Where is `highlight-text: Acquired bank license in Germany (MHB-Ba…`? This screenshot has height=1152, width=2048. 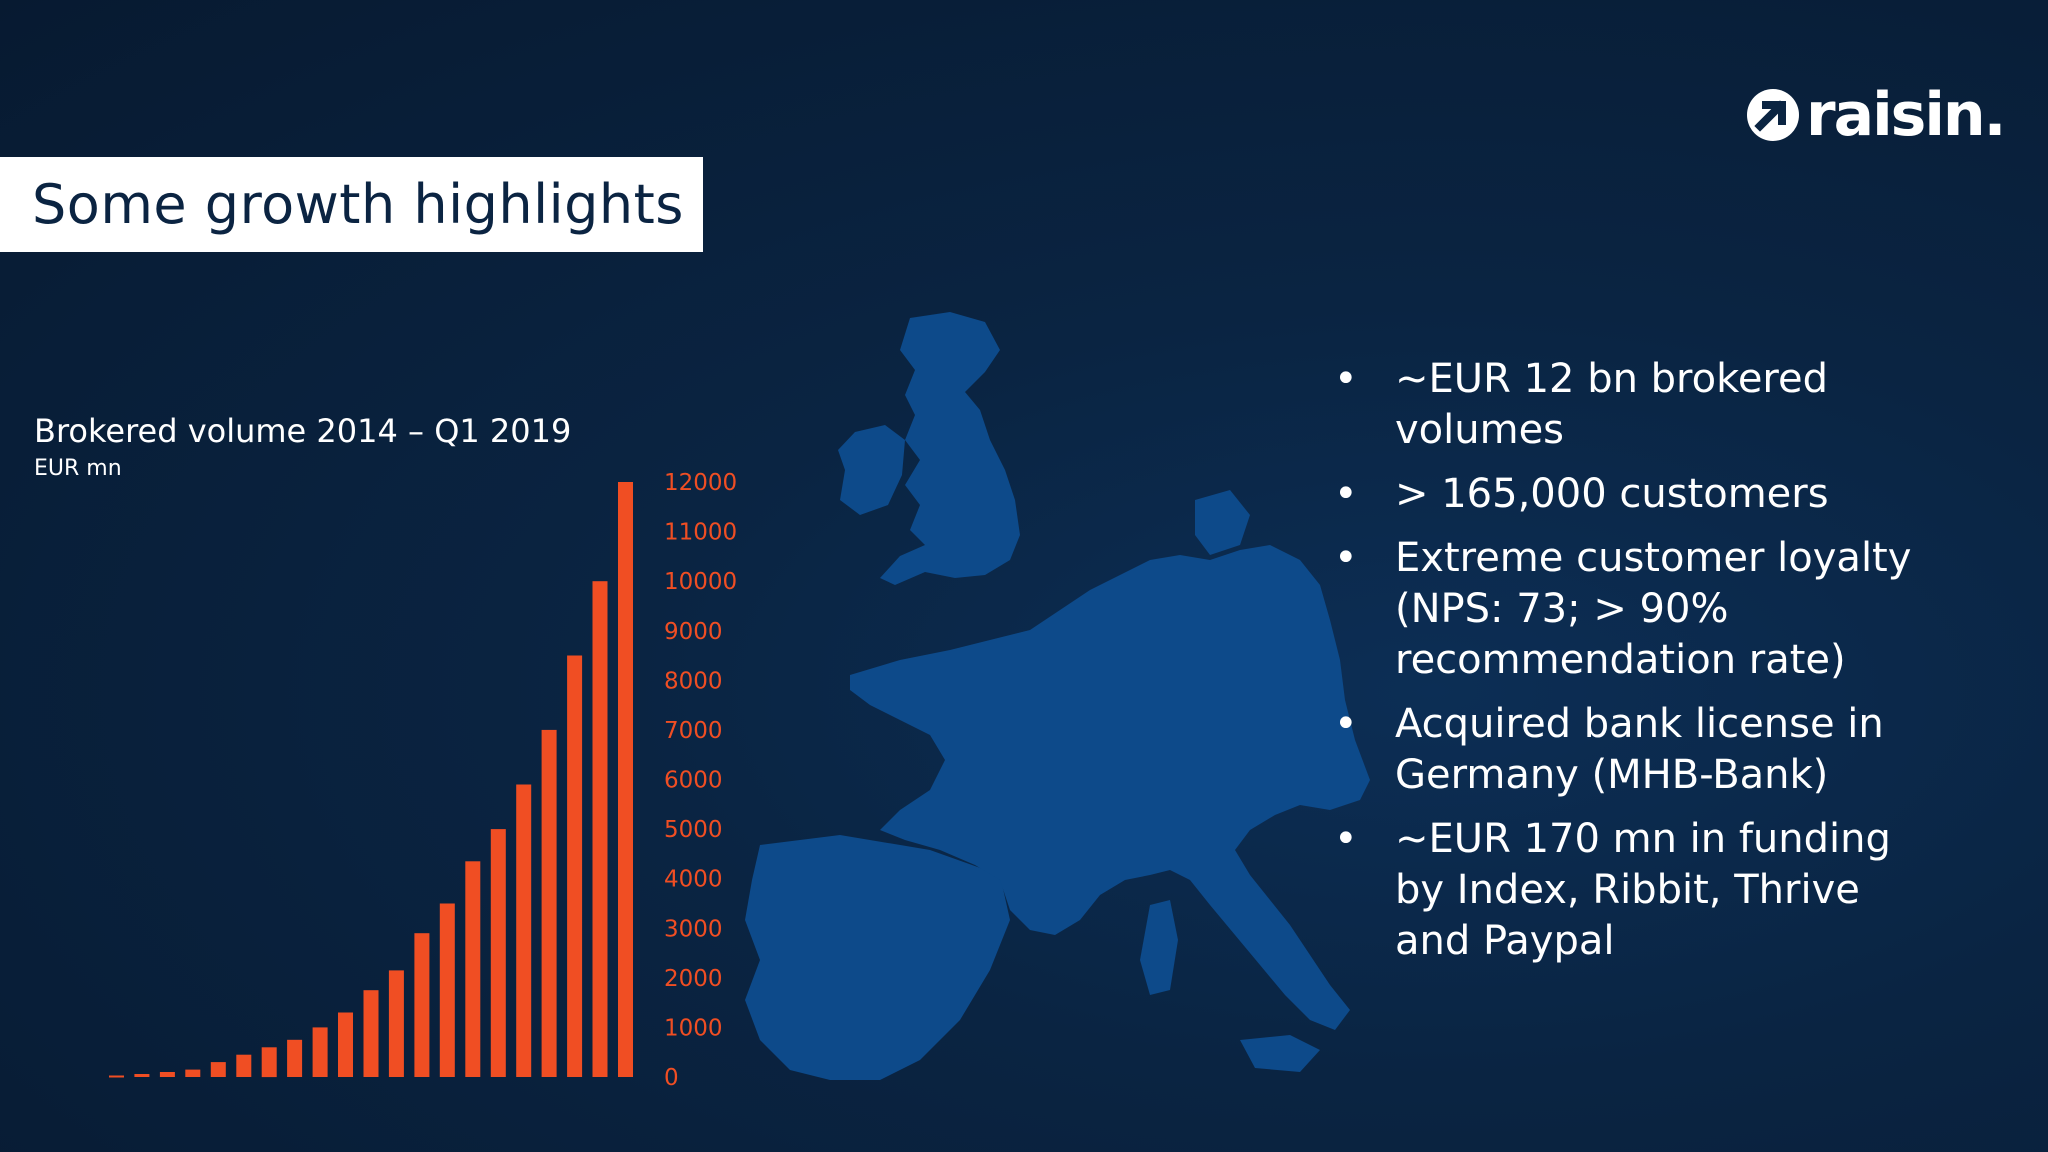 highlight-text: Acquired bank license in Germany (MHB-Ba… is located at coordinates (1639, 749).